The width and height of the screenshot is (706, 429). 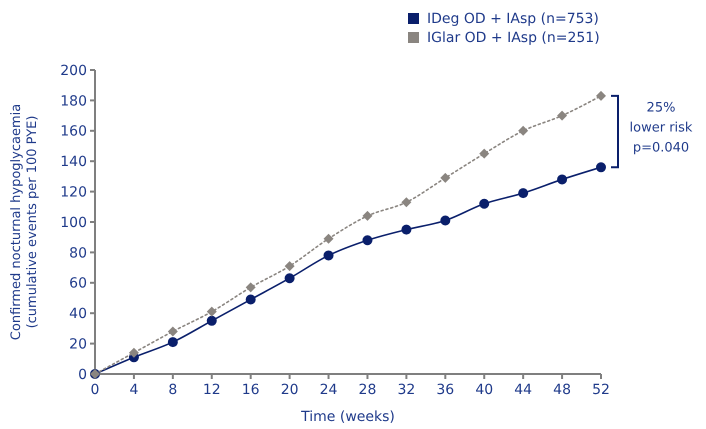 I want to click on y-tick-label: 0, so click(x=82, y=374).